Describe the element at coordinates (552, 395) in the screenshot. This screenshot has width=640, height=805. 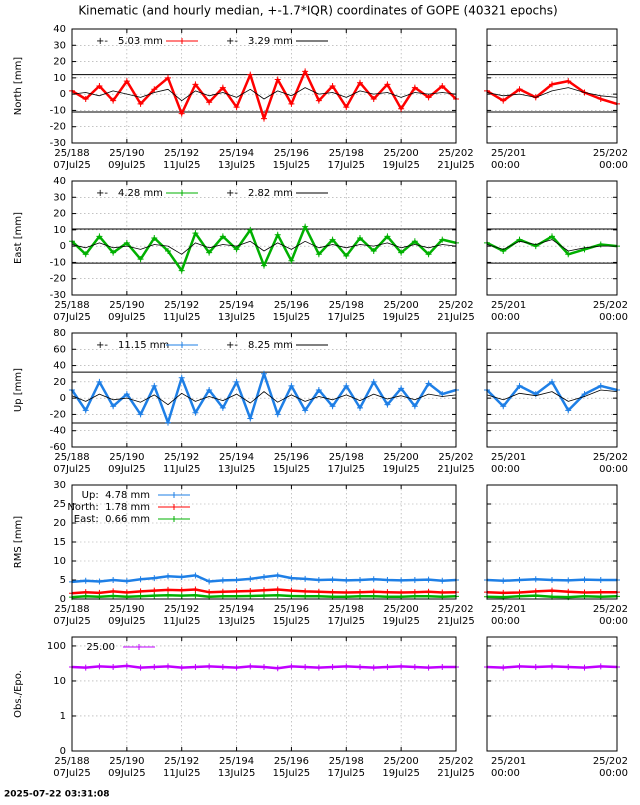
I see `series-line` at that location.